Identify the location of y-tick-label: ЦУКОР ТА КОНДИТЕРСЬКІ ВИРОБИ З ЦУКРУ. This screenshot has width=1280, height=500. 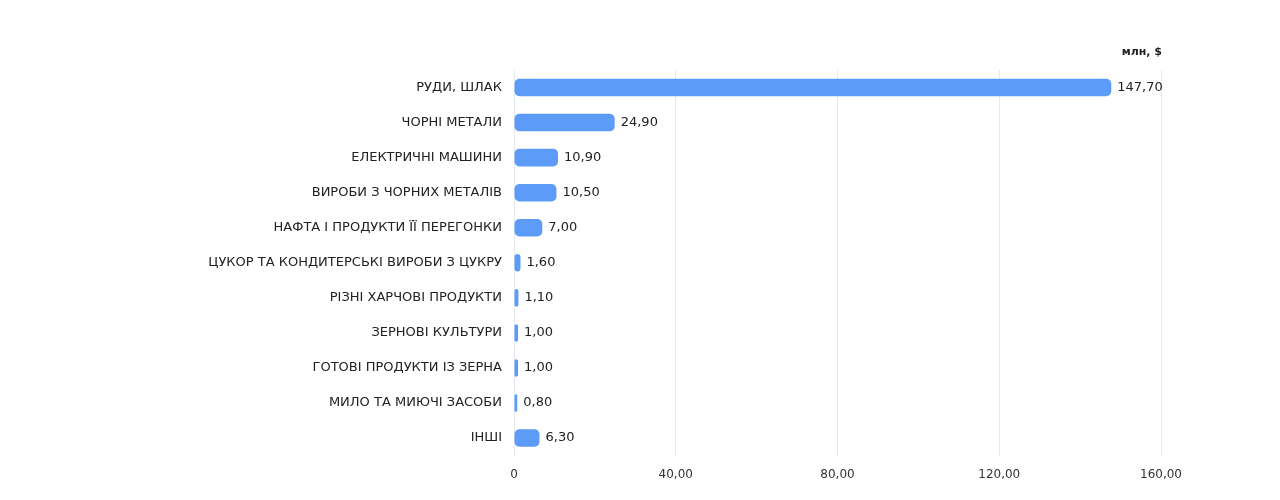
(355, 262).